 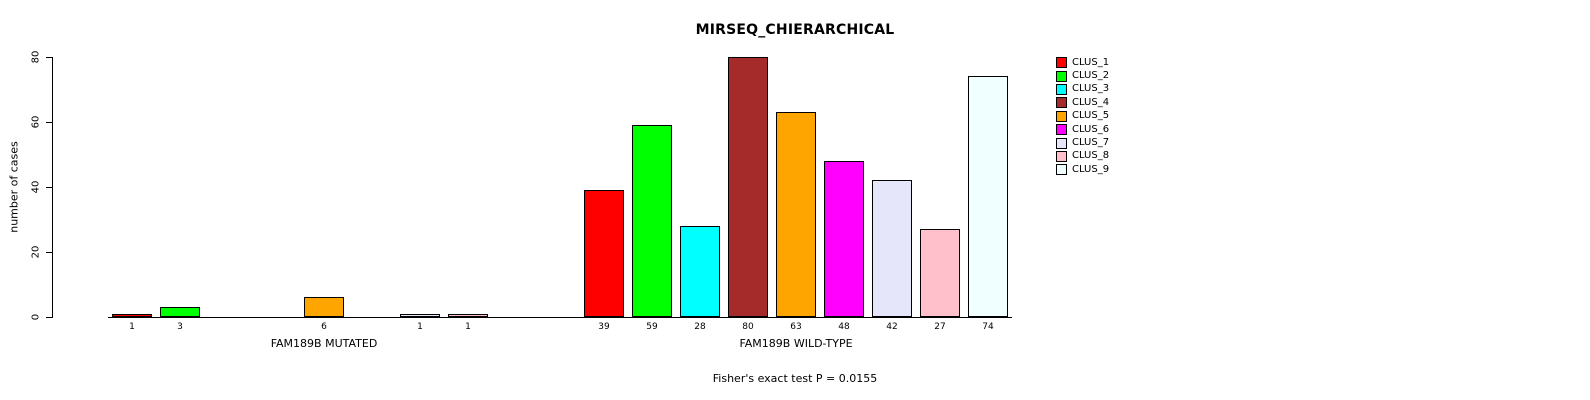 What do you see at coordinates (36, 57) in the screenshot?
I see `y-tick-label: 80` at bounding box center [36, 57].